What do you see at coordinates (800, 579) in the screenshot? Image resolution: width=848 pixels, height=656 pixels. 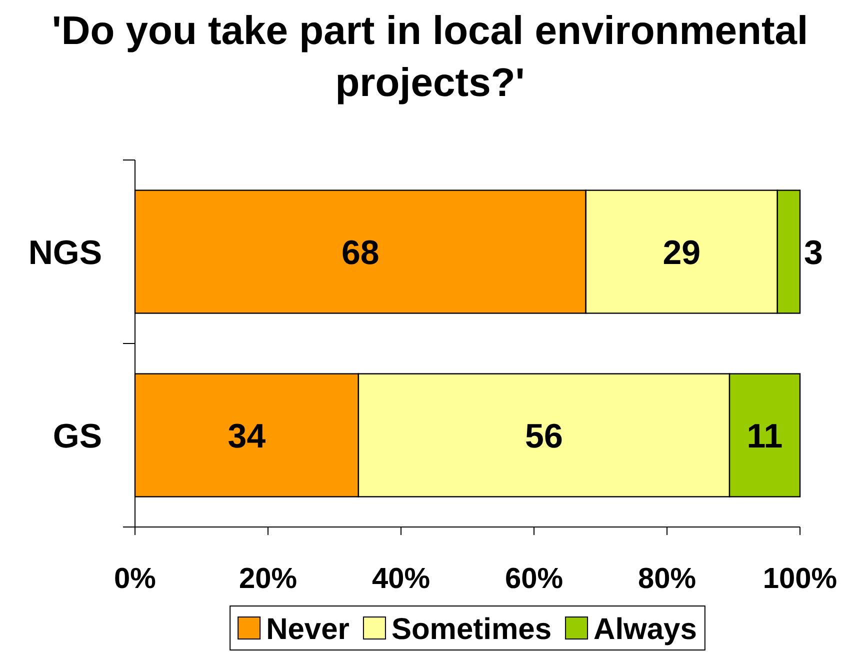 I see `x-tick-label: 100%` at bounding box center [800, 579].